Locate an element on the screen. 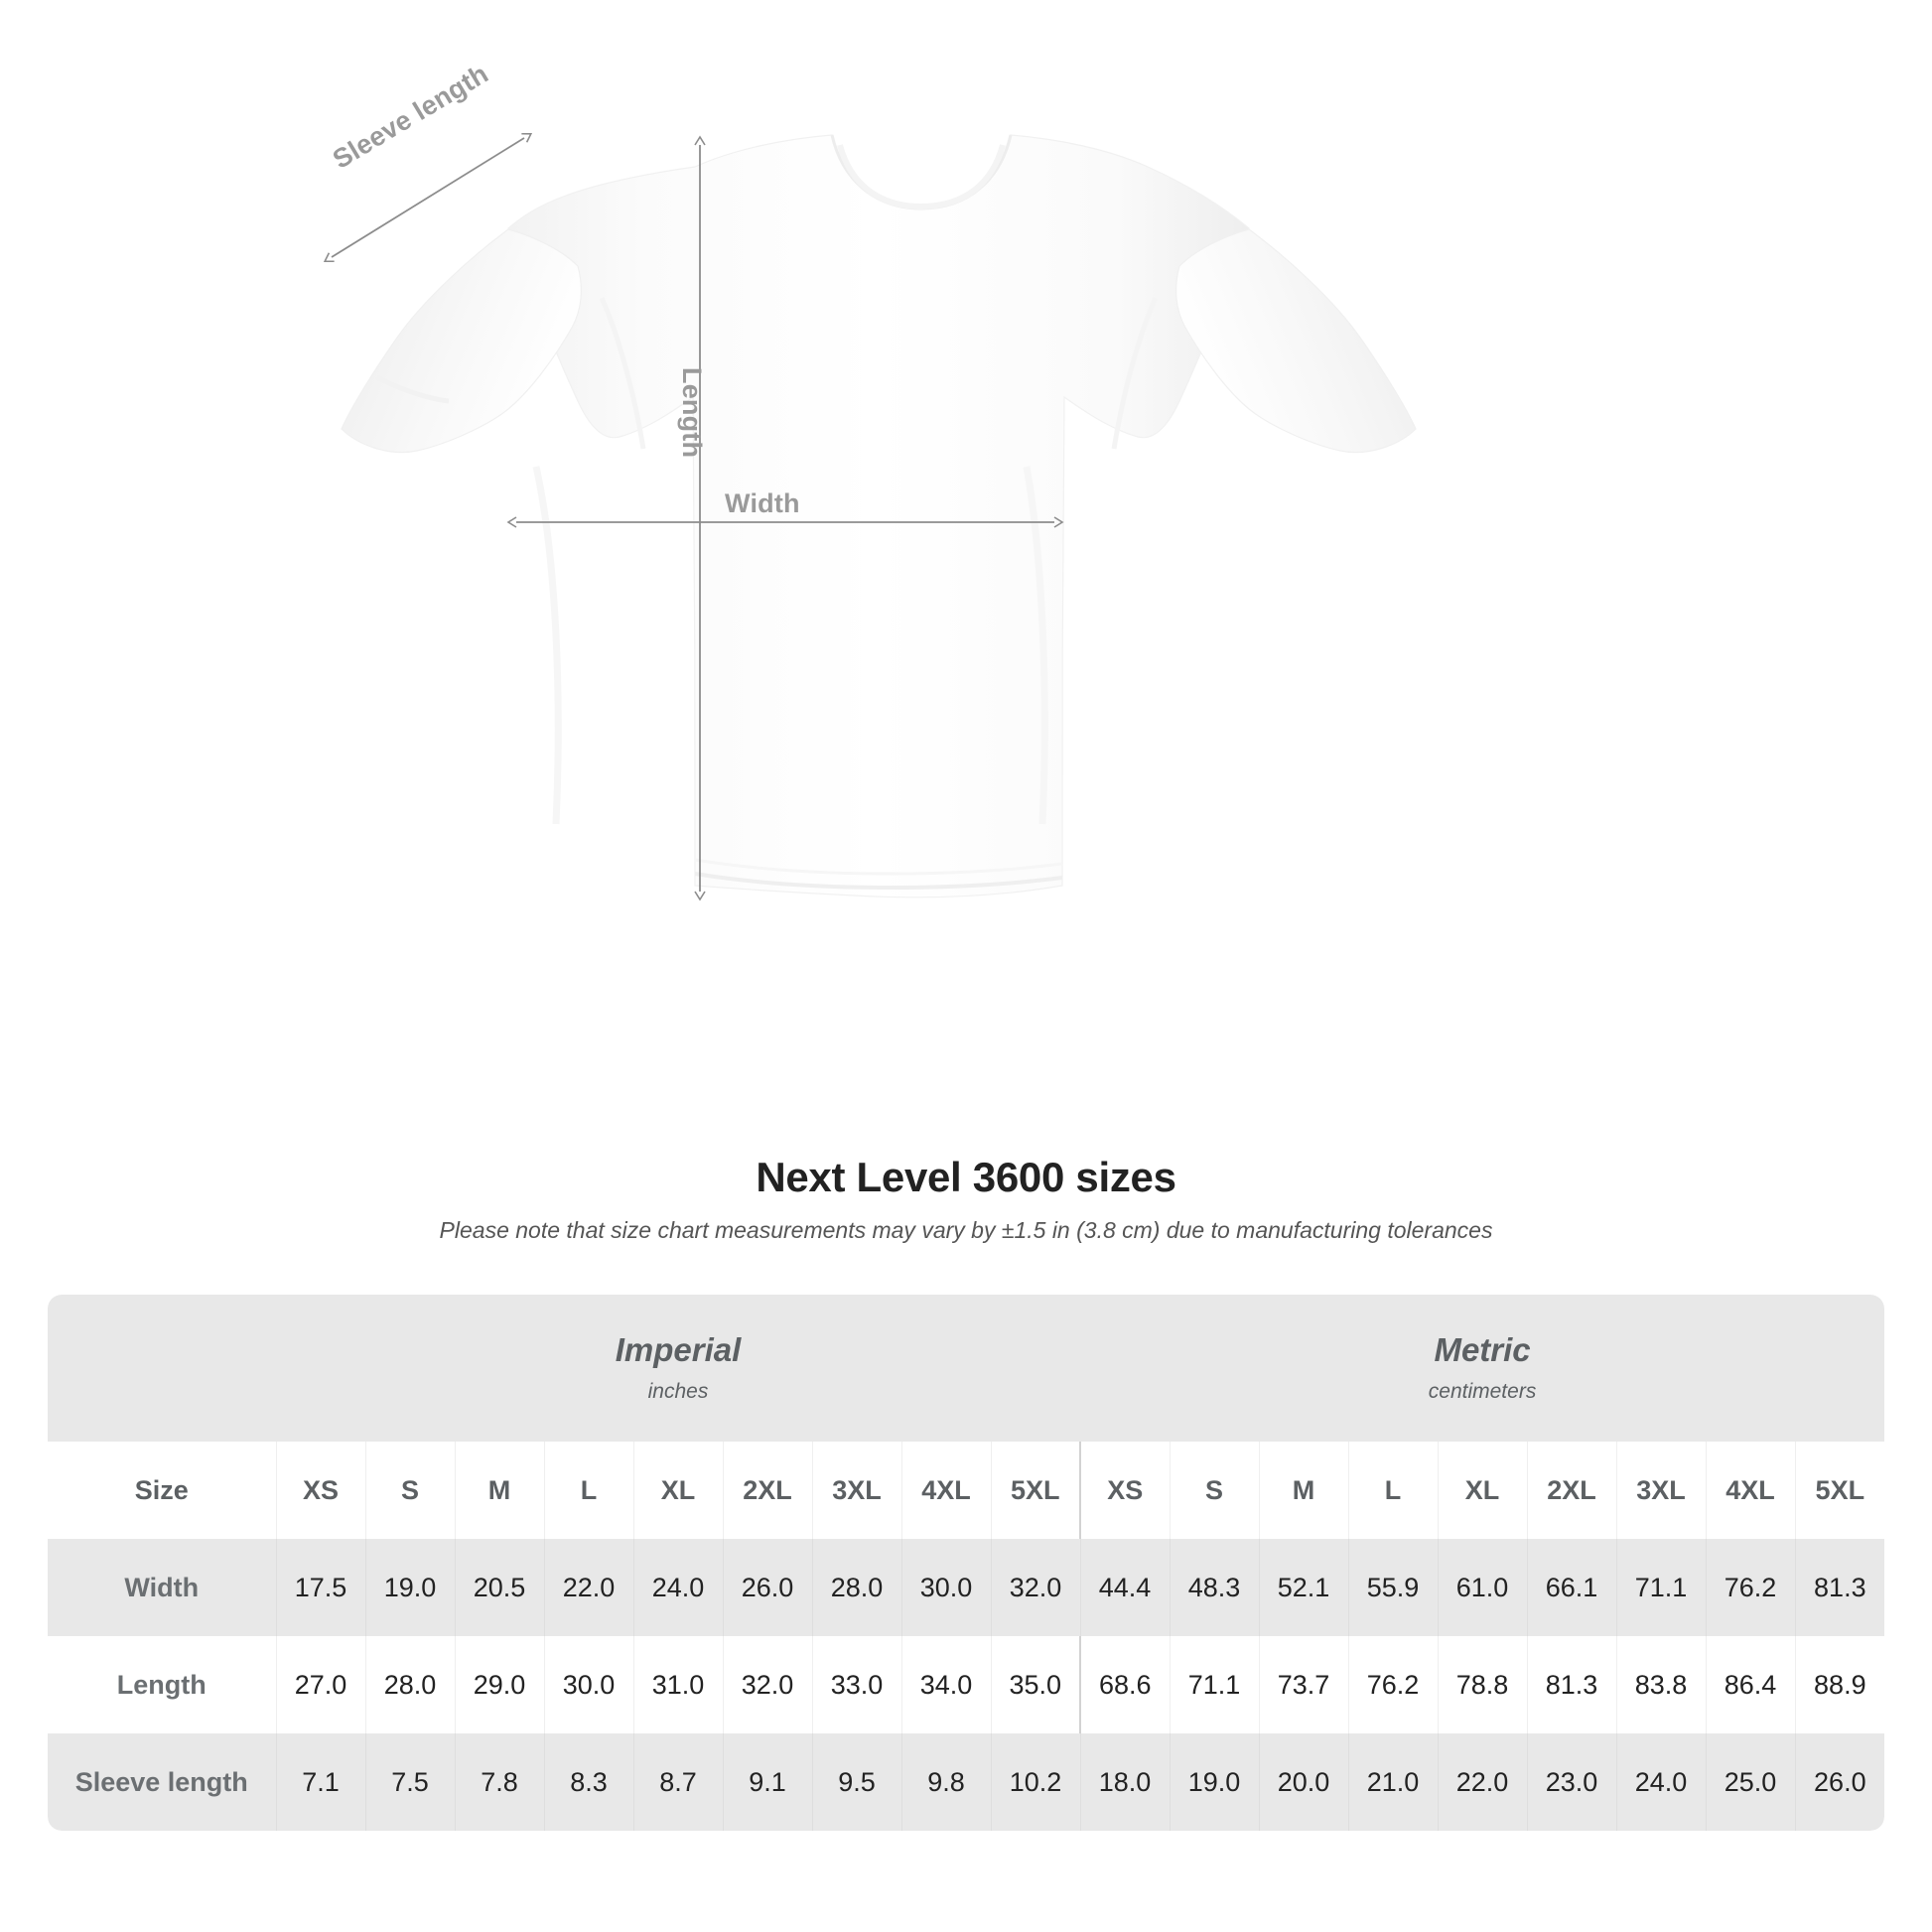  cell-length-imperial-5xl: 35.0 is located at coordinates (1035, 1685).